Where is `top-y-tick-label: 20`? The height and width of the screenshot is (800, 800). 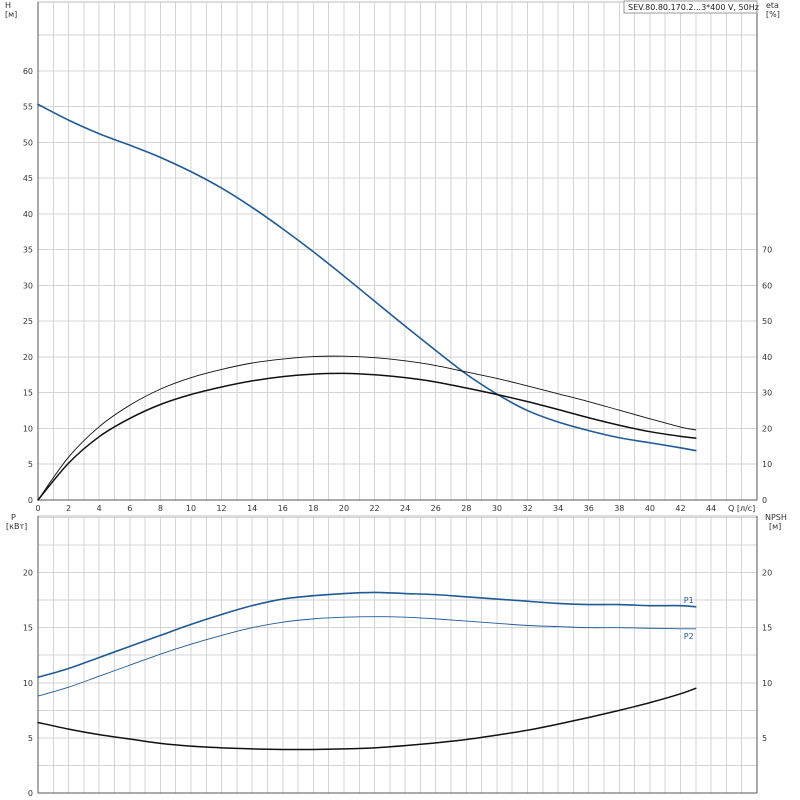
top-y-tick-label: 20 is located at coordinates (28, 357).